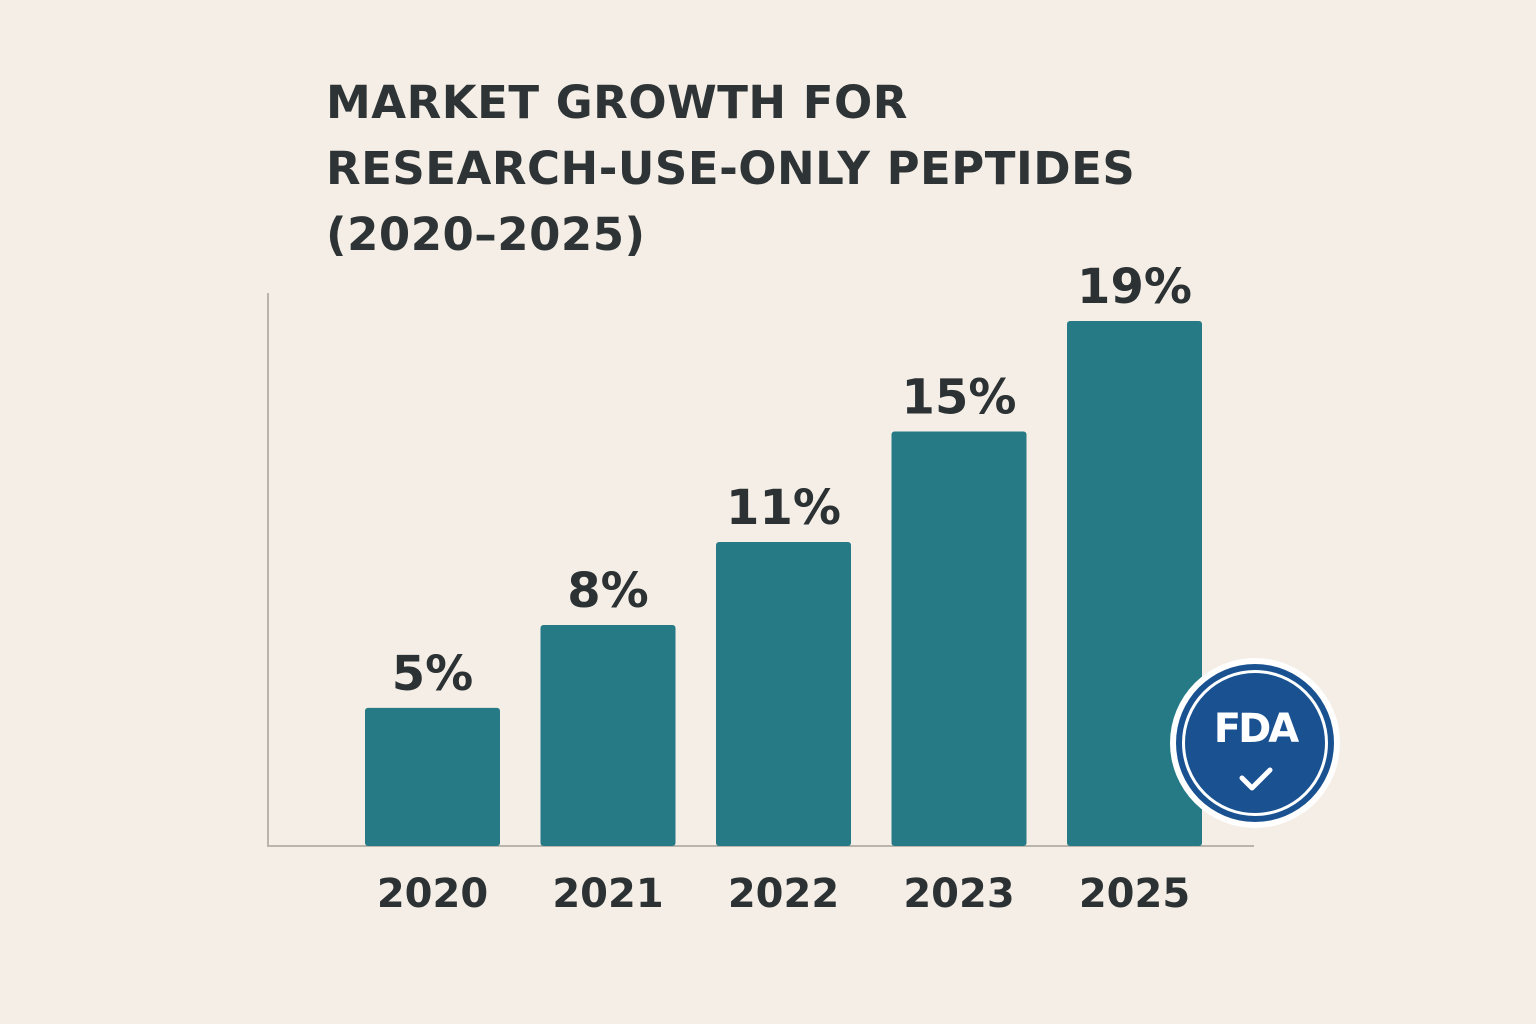  I want to click on bar-2020, so click(432, 776).